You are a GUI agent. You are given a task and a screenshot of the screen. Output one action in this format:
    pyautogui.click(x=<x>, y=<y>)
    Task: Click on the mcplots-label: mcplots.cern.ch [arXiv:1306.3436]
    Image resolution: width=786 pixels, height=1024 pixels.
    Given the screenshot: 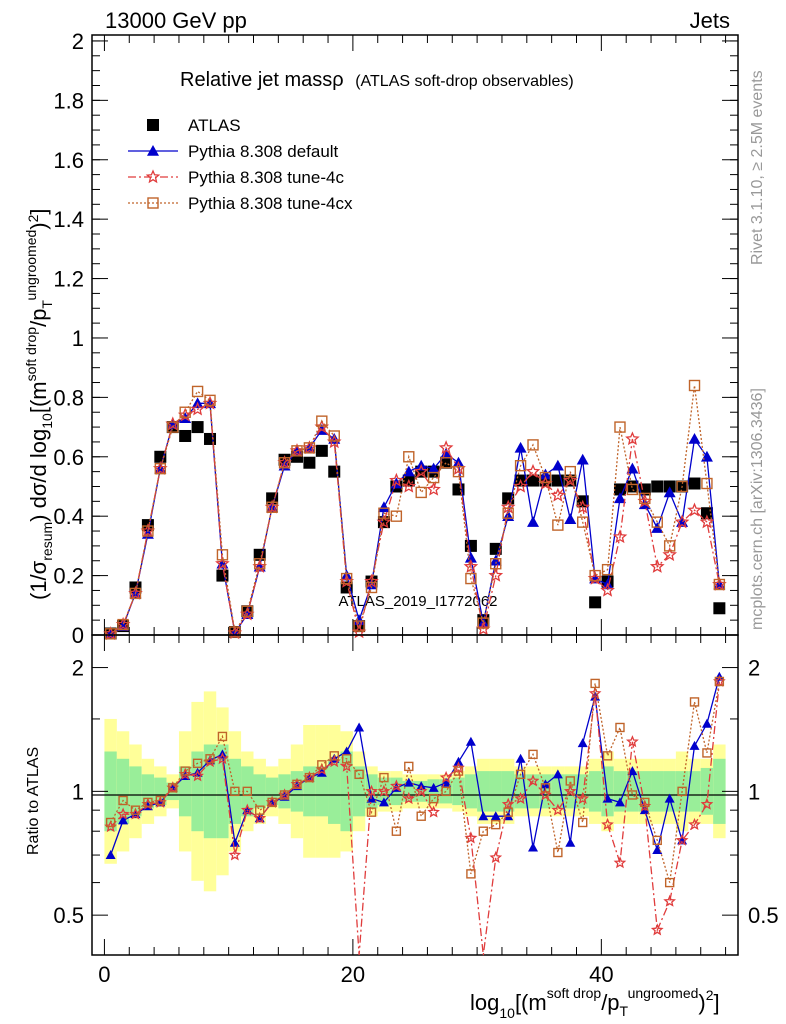 What is the action you would take?
    pyautogui.click(x=757, y=509)
    